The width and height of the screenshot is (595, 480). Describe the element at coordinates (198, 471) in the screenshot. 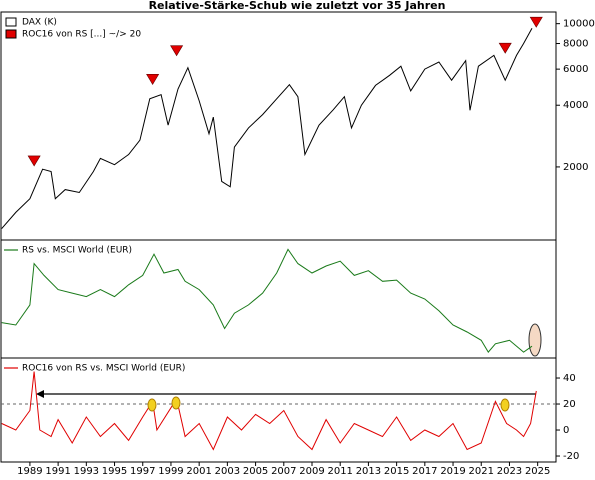

I see `x-tick-label: 2001` at that location.